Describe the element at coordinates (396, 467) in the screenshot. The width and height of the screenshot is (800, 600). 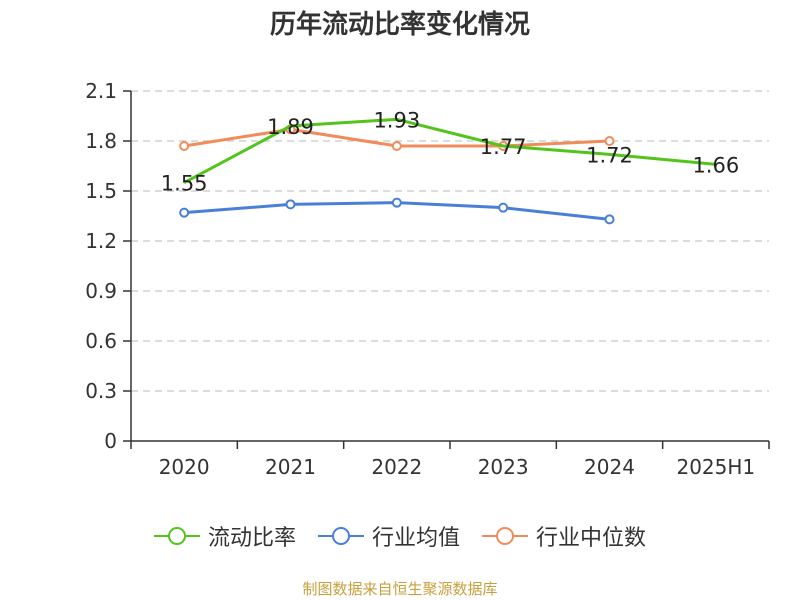
I see `x-tick-label: 2022` at that location.